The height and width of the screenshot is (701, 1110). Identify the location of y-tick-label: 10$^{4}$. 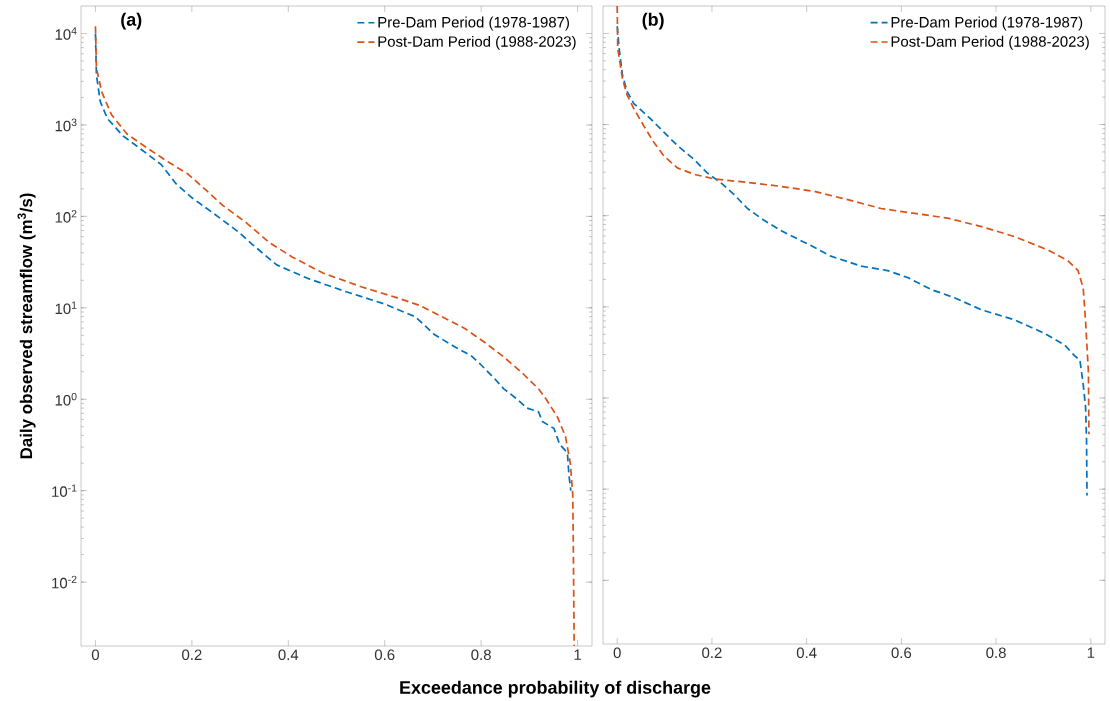
(66, 33).